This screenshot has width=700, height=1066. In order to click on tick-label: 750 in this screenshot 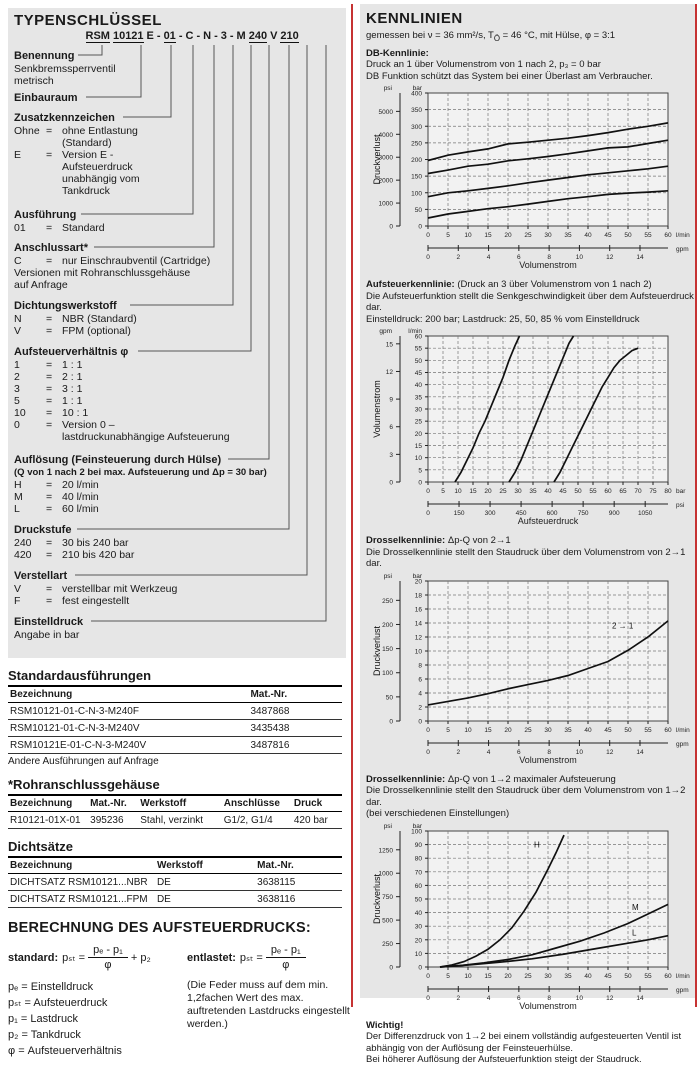, I will do `click(387, 897)`.